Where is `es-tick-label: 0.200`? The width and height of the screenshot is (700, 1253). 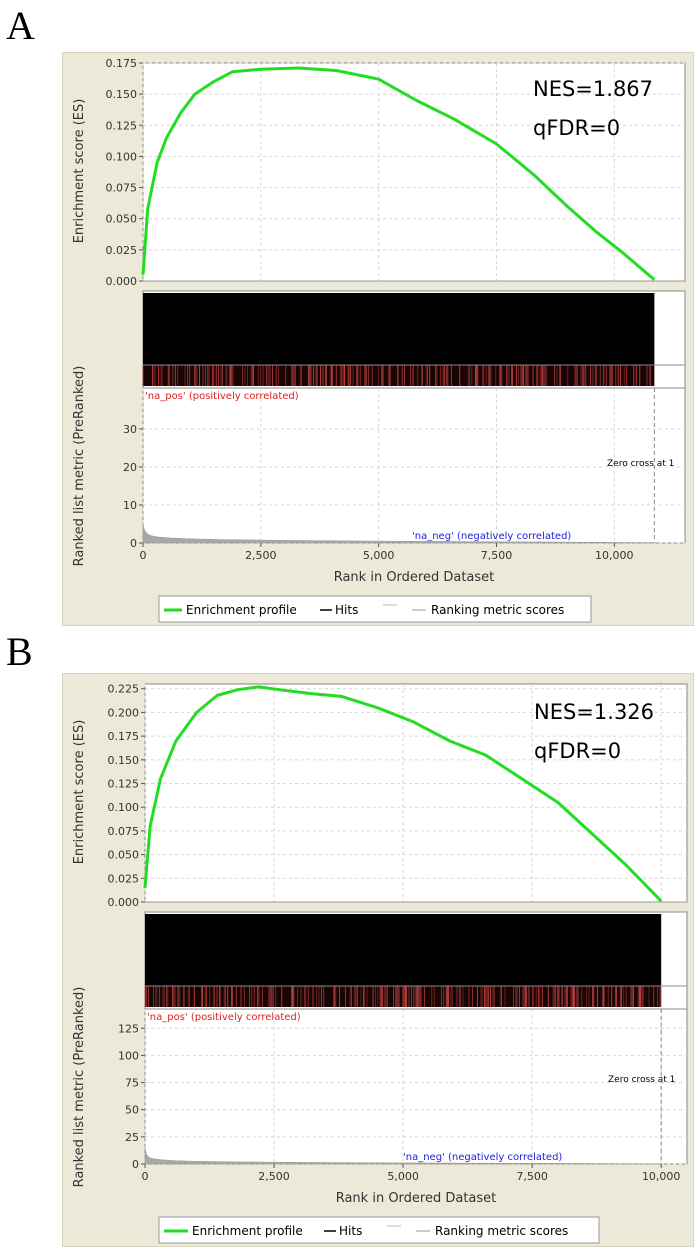 es-tick-label: 0.200 is located at coordinates (124, 712).